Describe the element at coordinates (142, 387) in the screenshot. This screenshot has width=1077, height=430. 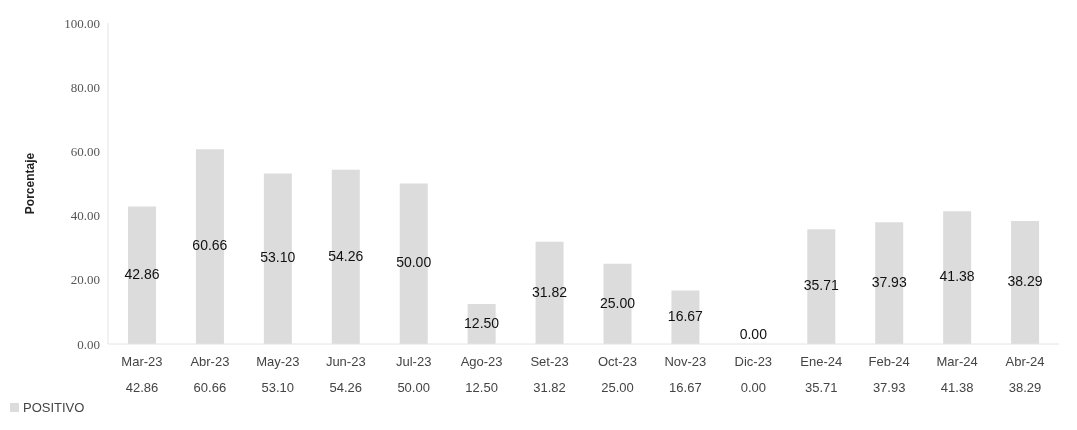
I see `data-label: 42.86` at that location.